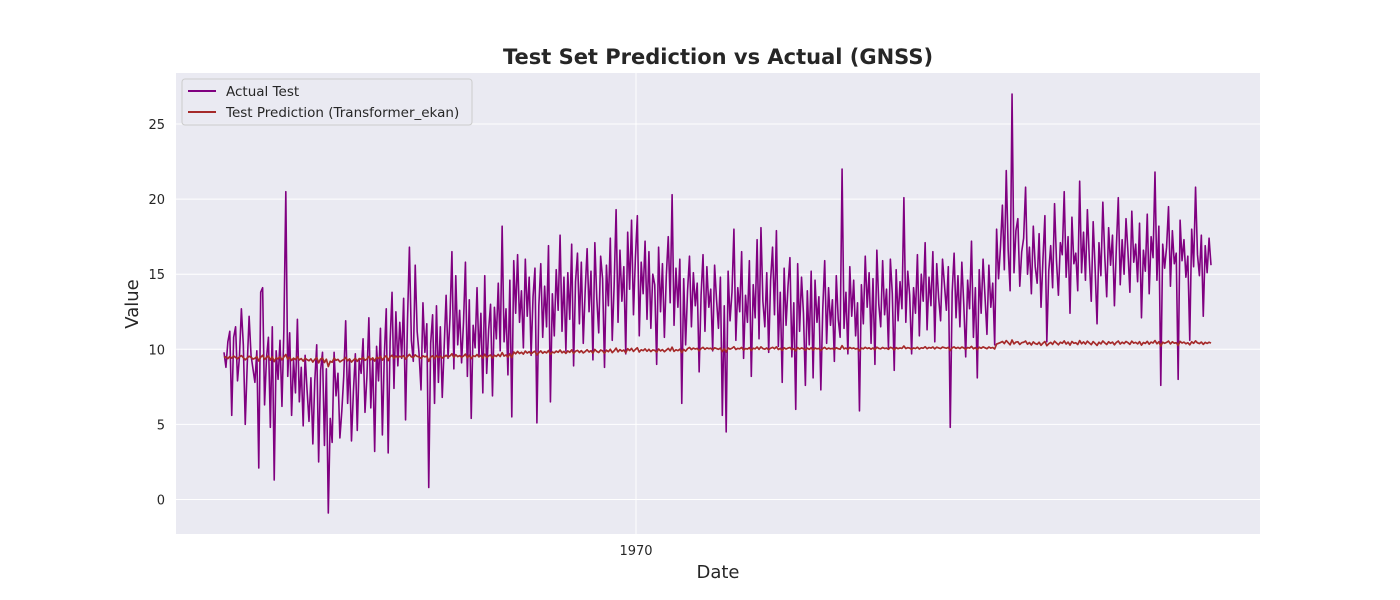  Describe the element at coordinates (156, 313) in the screenshot. I see `y-tick-labels: 0 5 10 15 20 25` at that location.